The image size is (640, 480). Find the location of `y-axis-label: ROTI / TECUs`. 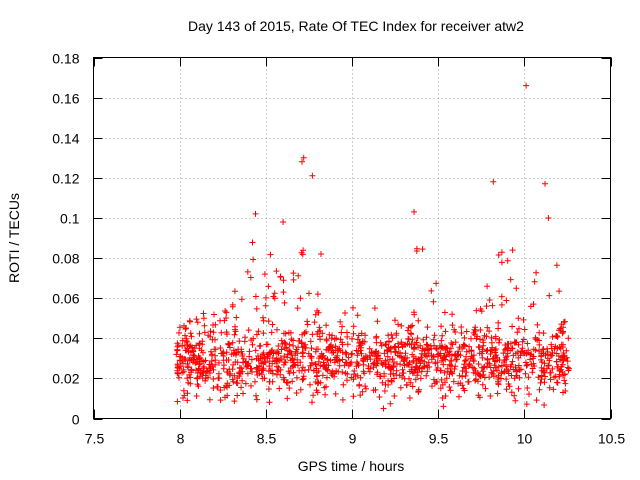

y-axis-label: ROTI / TECUs is located at coordinates (14, 238).